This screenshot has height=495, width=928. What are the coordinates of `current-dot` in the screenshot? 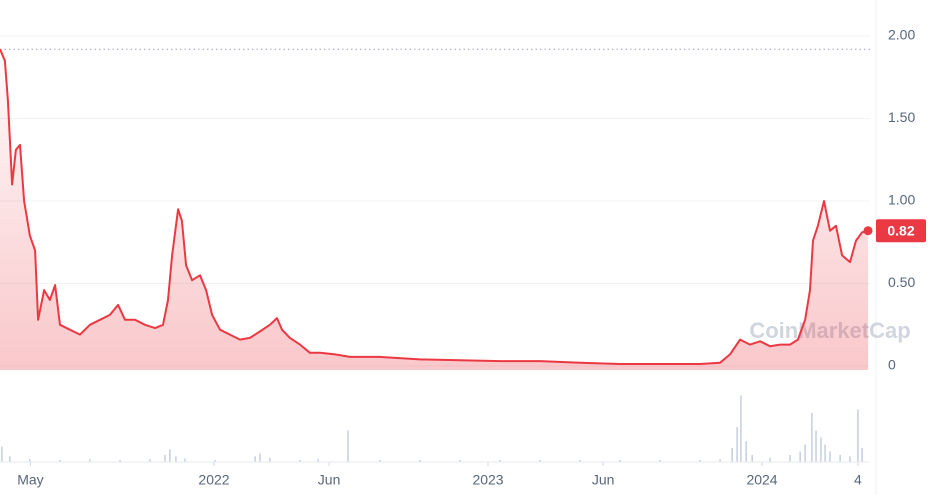 It's located at (868, 231).